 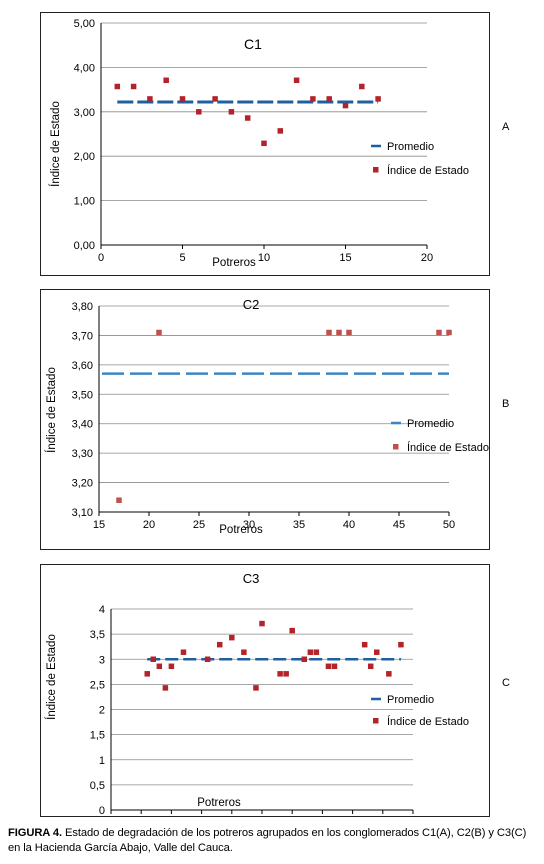 What do you see at coordinates (251, 304) in the screenshot?
I see `chart-title: C2` at bounding box center [251, 304].